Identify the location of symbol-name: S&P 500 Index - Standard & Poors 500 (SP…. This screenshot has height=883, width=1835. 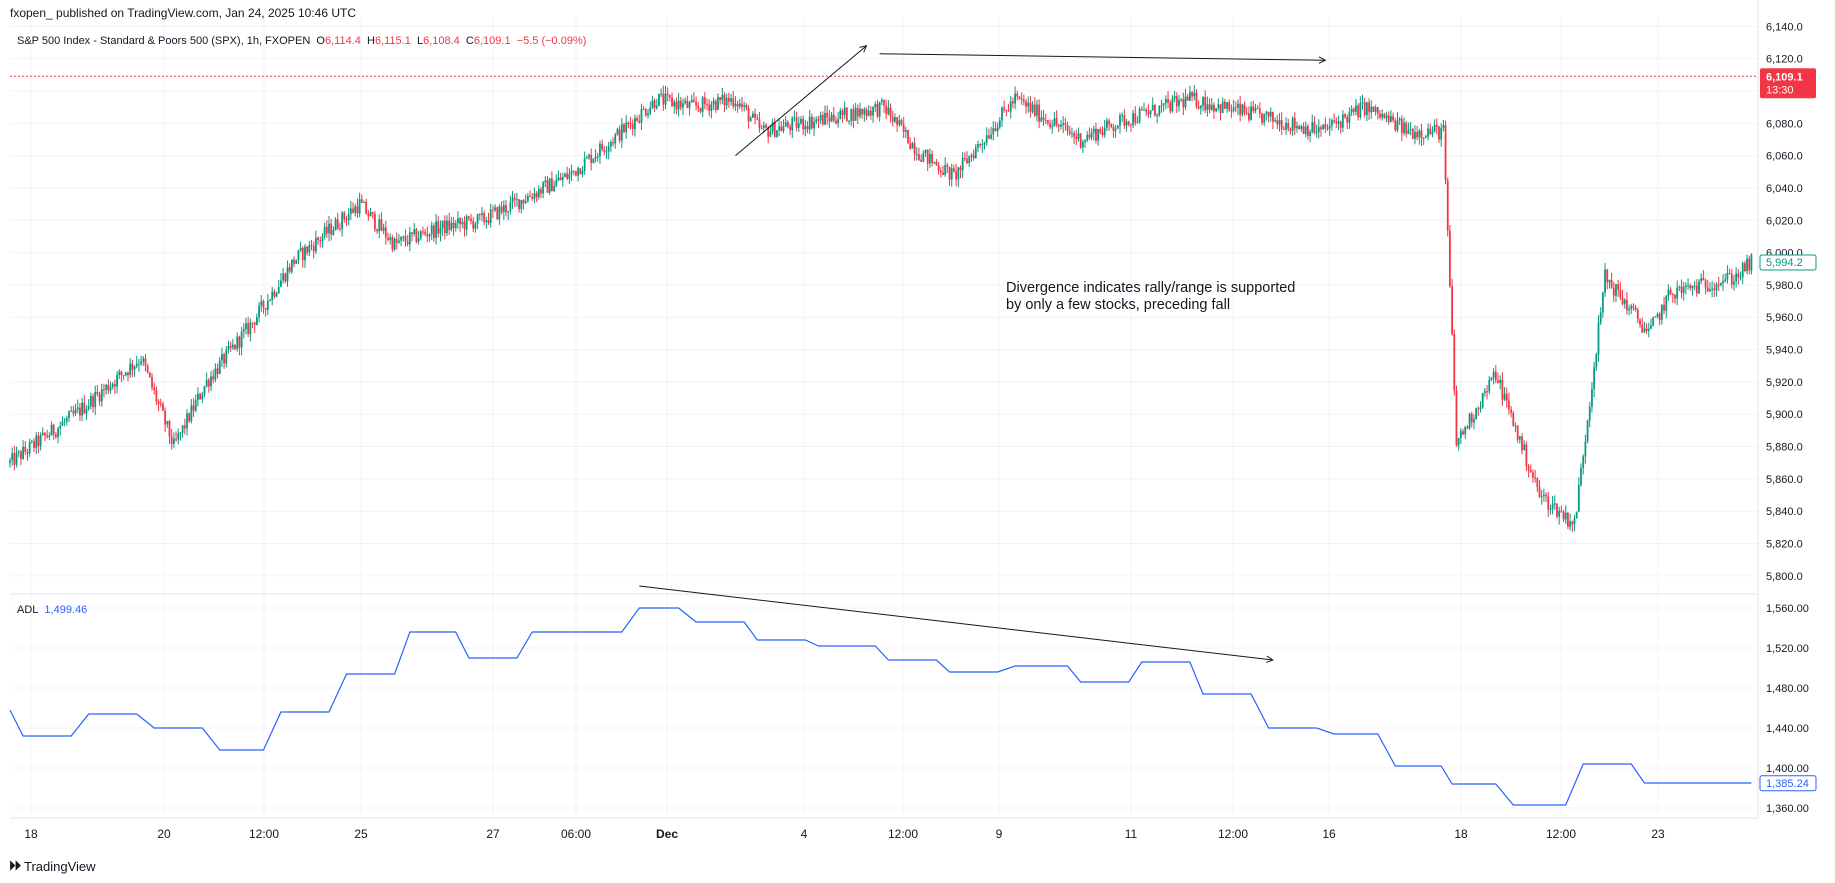
(164, 41).